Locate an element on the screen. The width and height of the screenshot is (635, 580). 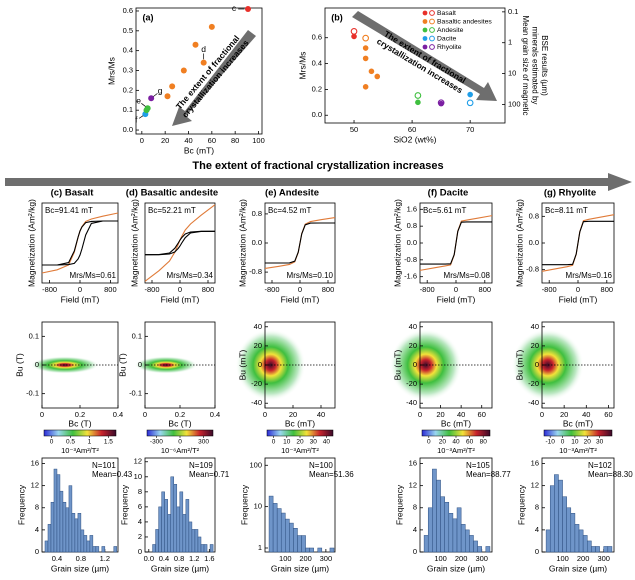
point-label: d is located at coordinates (203, 49).